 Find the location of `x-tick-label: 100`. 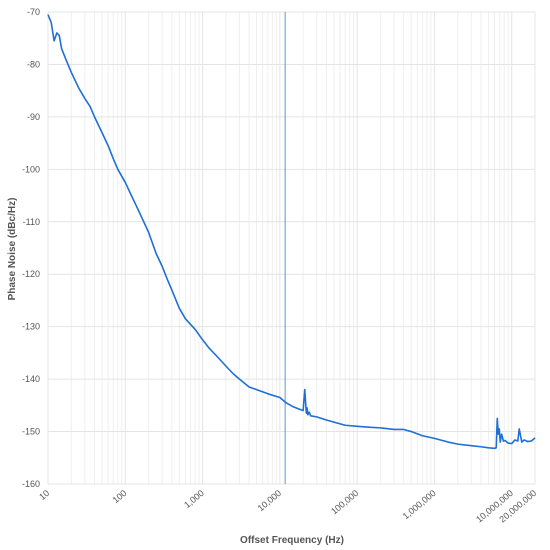

x-tick-label: 100 is located at coordinates (120, 496).